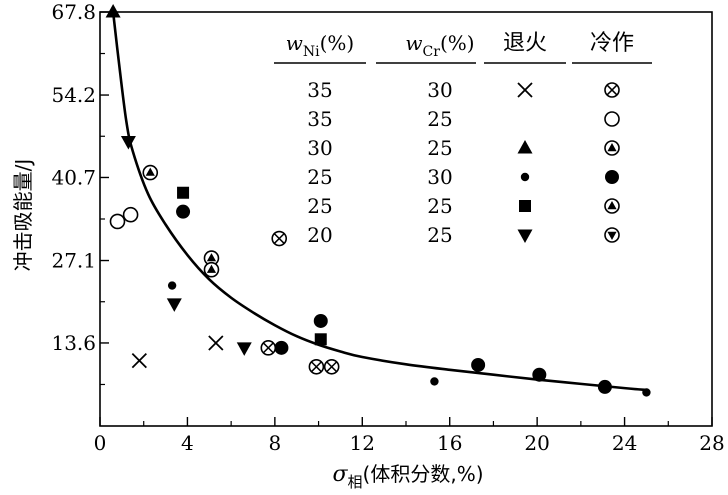 The width and height of the screenshot is (728, 495). Describe the element at coordinates (413, 43) in the screenshot. I see `legend-header-cr-symbol: w` at that location.